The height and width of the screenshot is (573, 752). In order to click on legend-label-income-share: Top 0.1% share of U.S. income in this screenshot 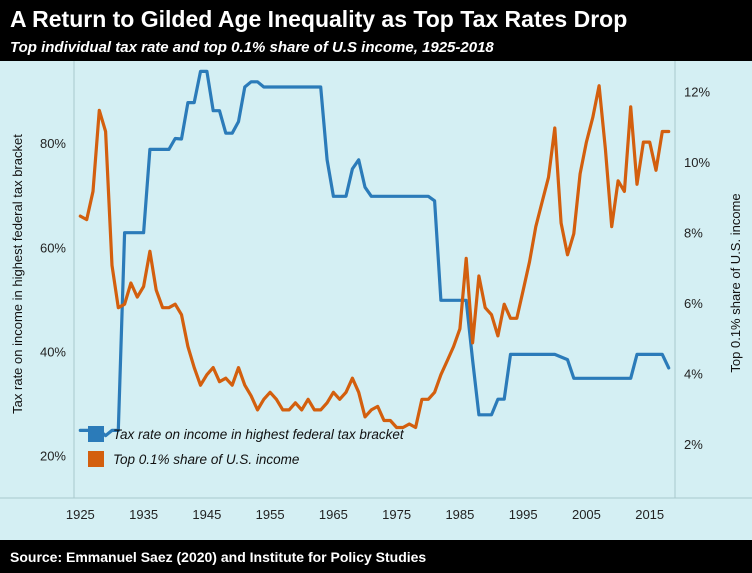, I will do `click(206, 459)`.